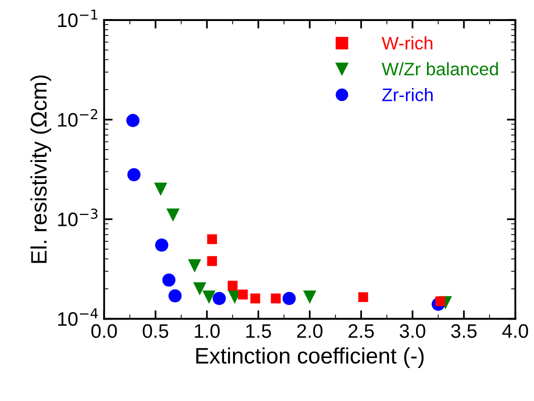 This screenshot has width=534, height=401. Describe the element at coordinates (104, 331) in the screenshot. I see `x-tick-label: 0.0` at that location.